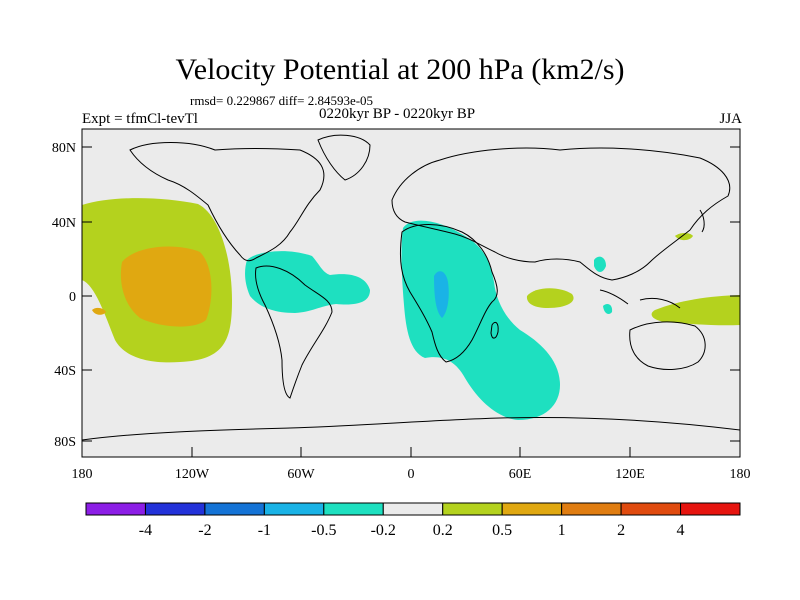 This screenshot has height=600, width=800. Describe the element at coordinates (441, 294) in the screenshot. I see `contour-negative-africa-core` at that location.